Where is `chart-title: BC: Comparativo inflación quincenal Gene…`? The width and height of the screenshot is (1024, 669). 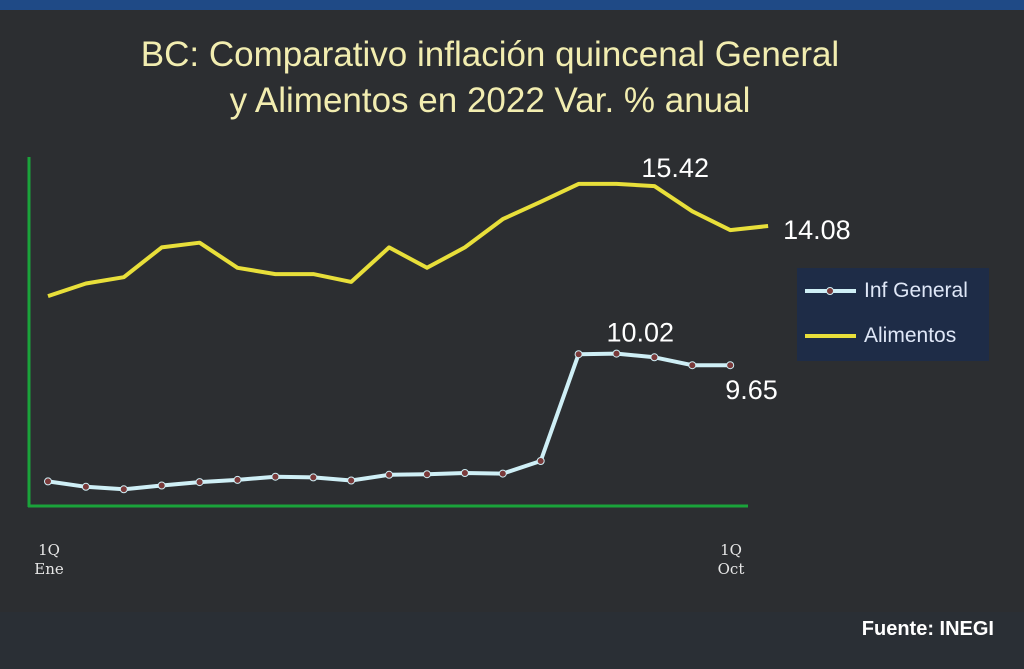
chart-title: BC: Comparativo inflación quincenal Gene… is located at coordinates (490, 78).